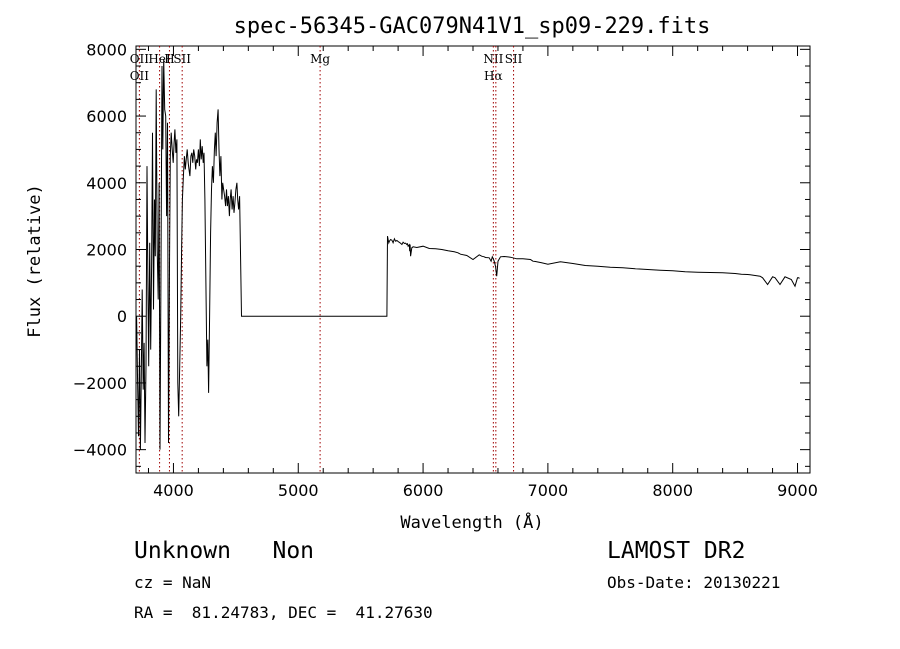 This screenshot has height=649, width=900. What do you see at coordinates (493, 59) in the screenshot?
I see `line-label: NII` at bounding box center [493, 59].